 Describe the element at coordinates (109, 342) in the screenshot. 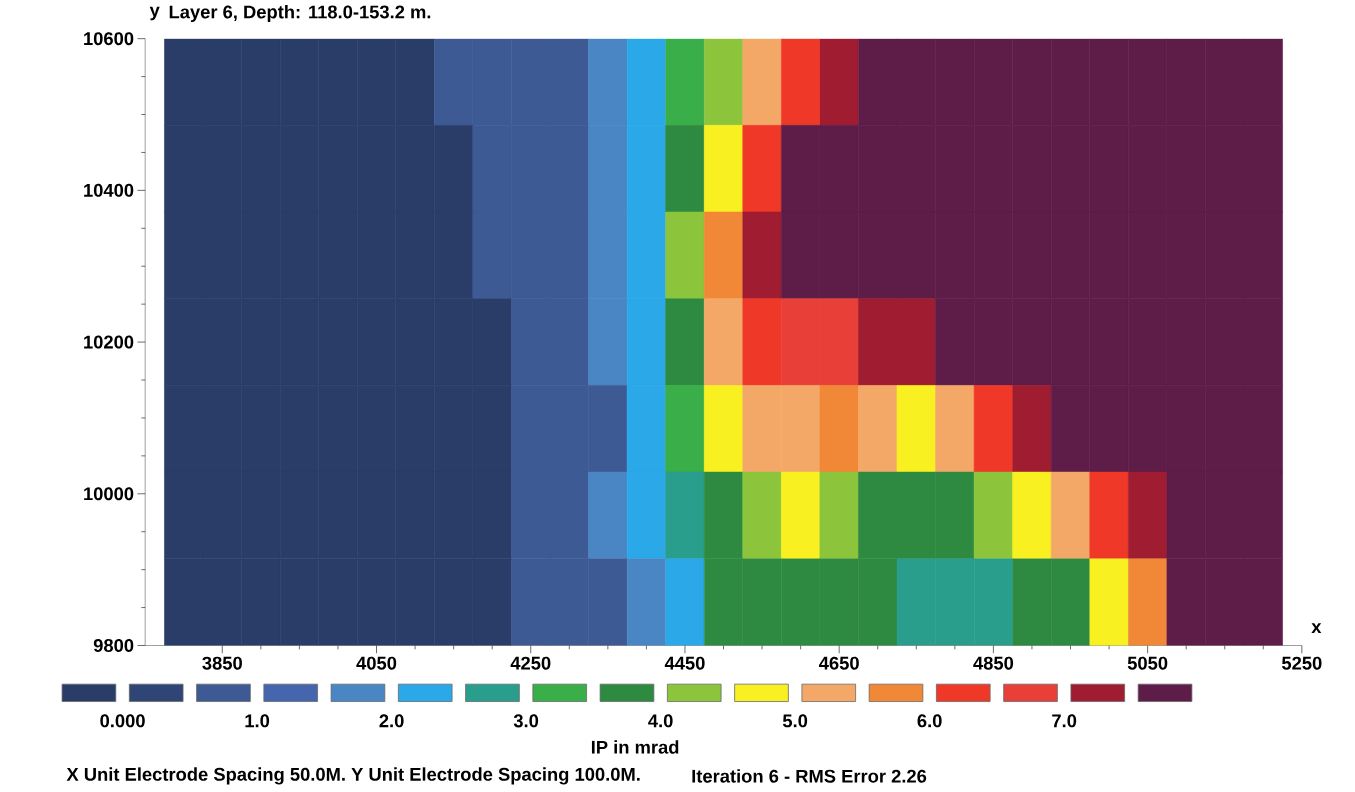

I see `y-tick-label: 10200` at that location.